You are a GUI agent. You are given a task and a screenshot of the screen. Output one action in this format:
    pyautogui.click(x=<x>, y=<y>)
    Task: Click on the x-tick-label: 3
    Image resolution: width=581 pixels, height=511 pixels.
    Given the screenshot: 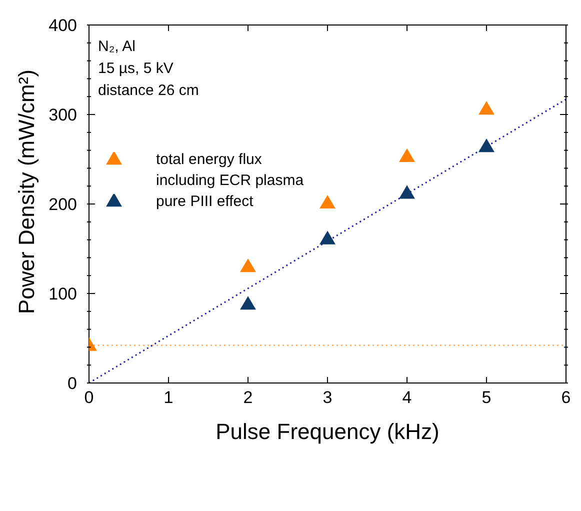 What is the action you would take?
    pyautogui.click(x=327, y=398)
    